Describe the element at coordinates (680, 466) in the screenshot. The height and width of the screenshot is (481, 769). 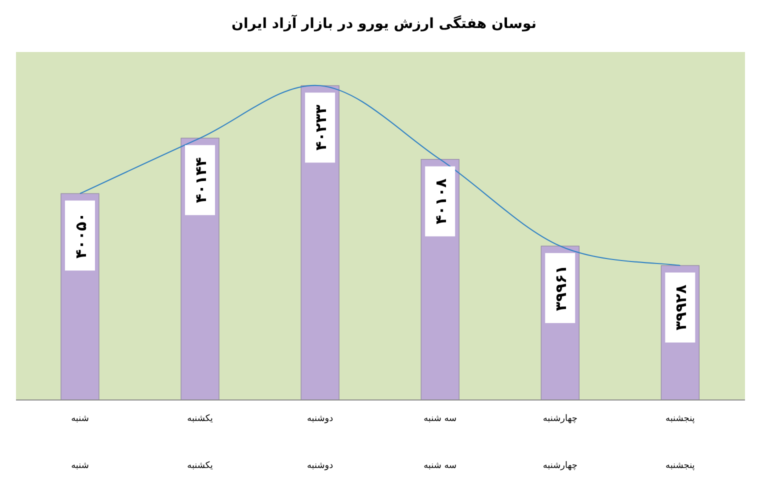
I see `category-label: پنجشنبه` at that location.